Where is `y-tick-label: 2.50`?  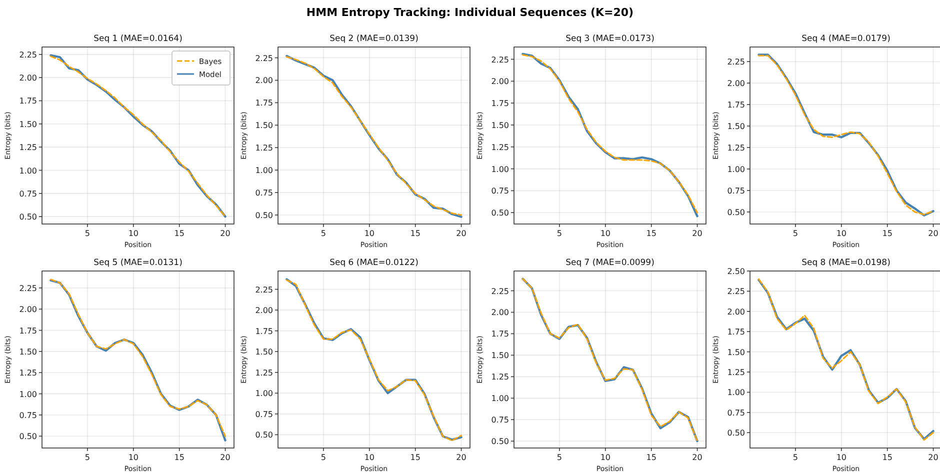
y-tick-label: 2.50 is located at coordinates (736, 271).